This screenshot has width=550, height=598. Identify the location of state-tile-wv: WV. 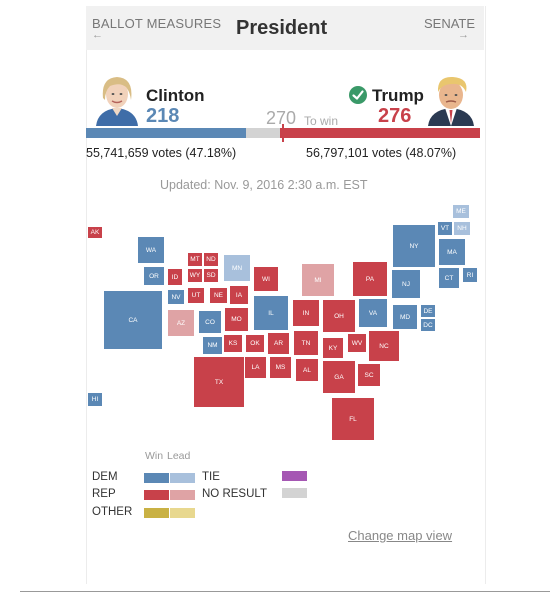
(357, 343).